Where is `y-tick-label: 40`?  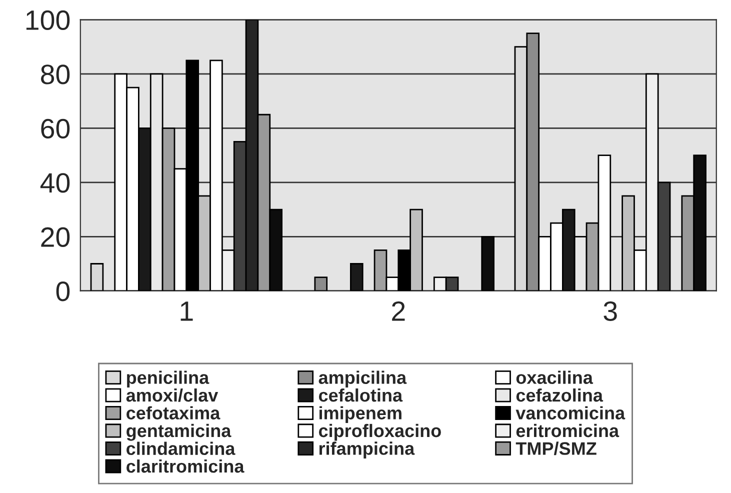 y-tick-label: 40 is located at coordinates (55, 183).